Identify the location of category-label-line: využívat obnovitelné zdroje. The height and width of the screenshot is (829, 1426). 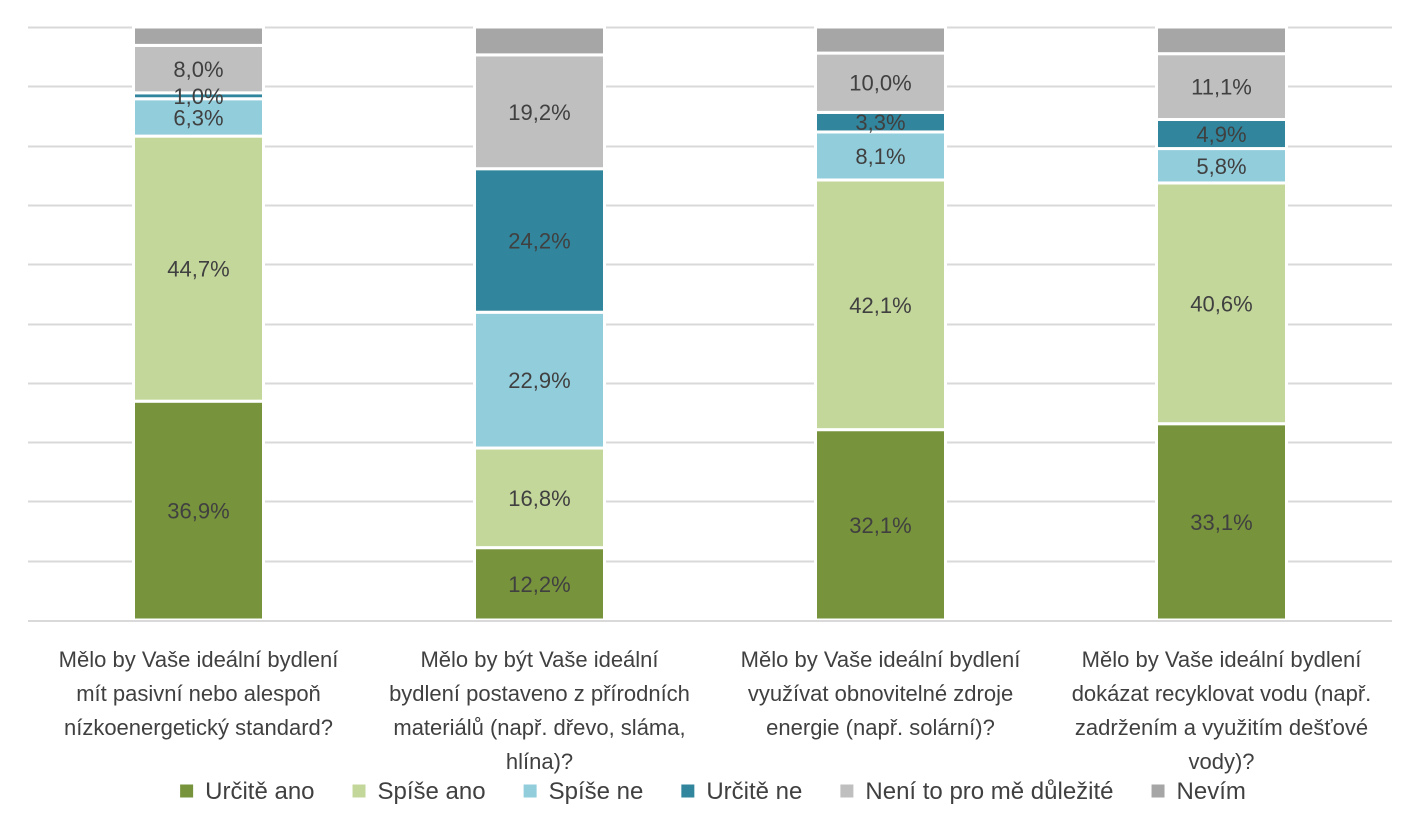
(880, 693).